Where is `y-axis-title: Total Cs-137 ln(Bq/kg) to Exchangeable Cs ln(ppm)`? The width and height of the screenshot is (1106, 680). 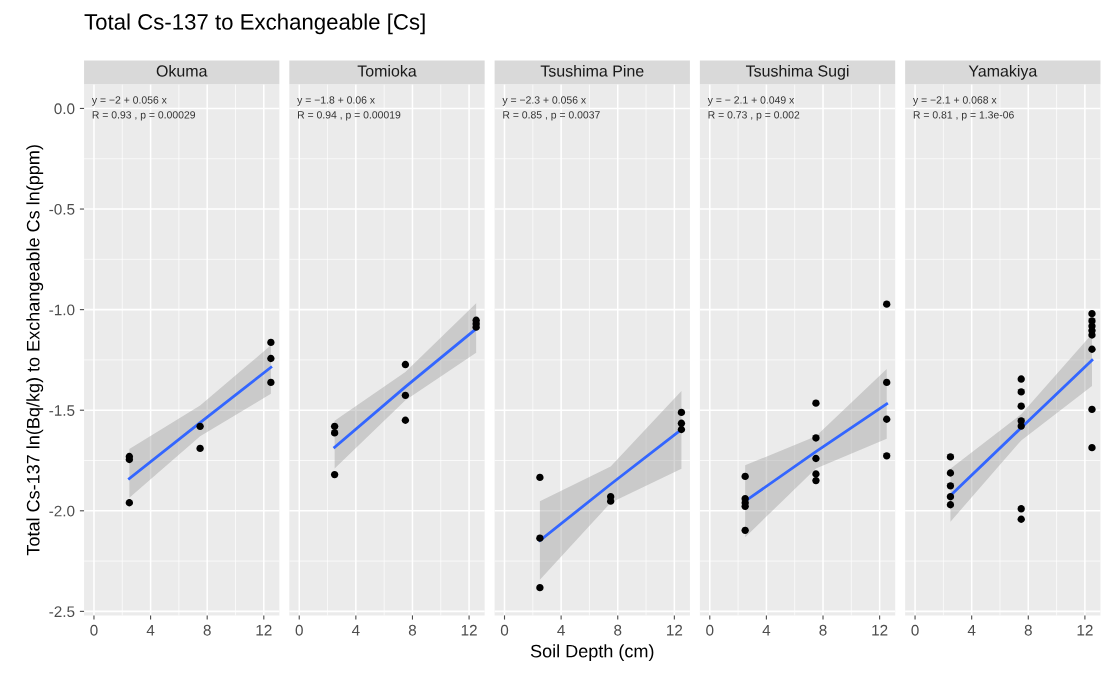 y-axis-title: Total Cs-137 ln(Bq/kg) to Exchangeable Cs ln(ppm) is located at coordinates (35, 350).